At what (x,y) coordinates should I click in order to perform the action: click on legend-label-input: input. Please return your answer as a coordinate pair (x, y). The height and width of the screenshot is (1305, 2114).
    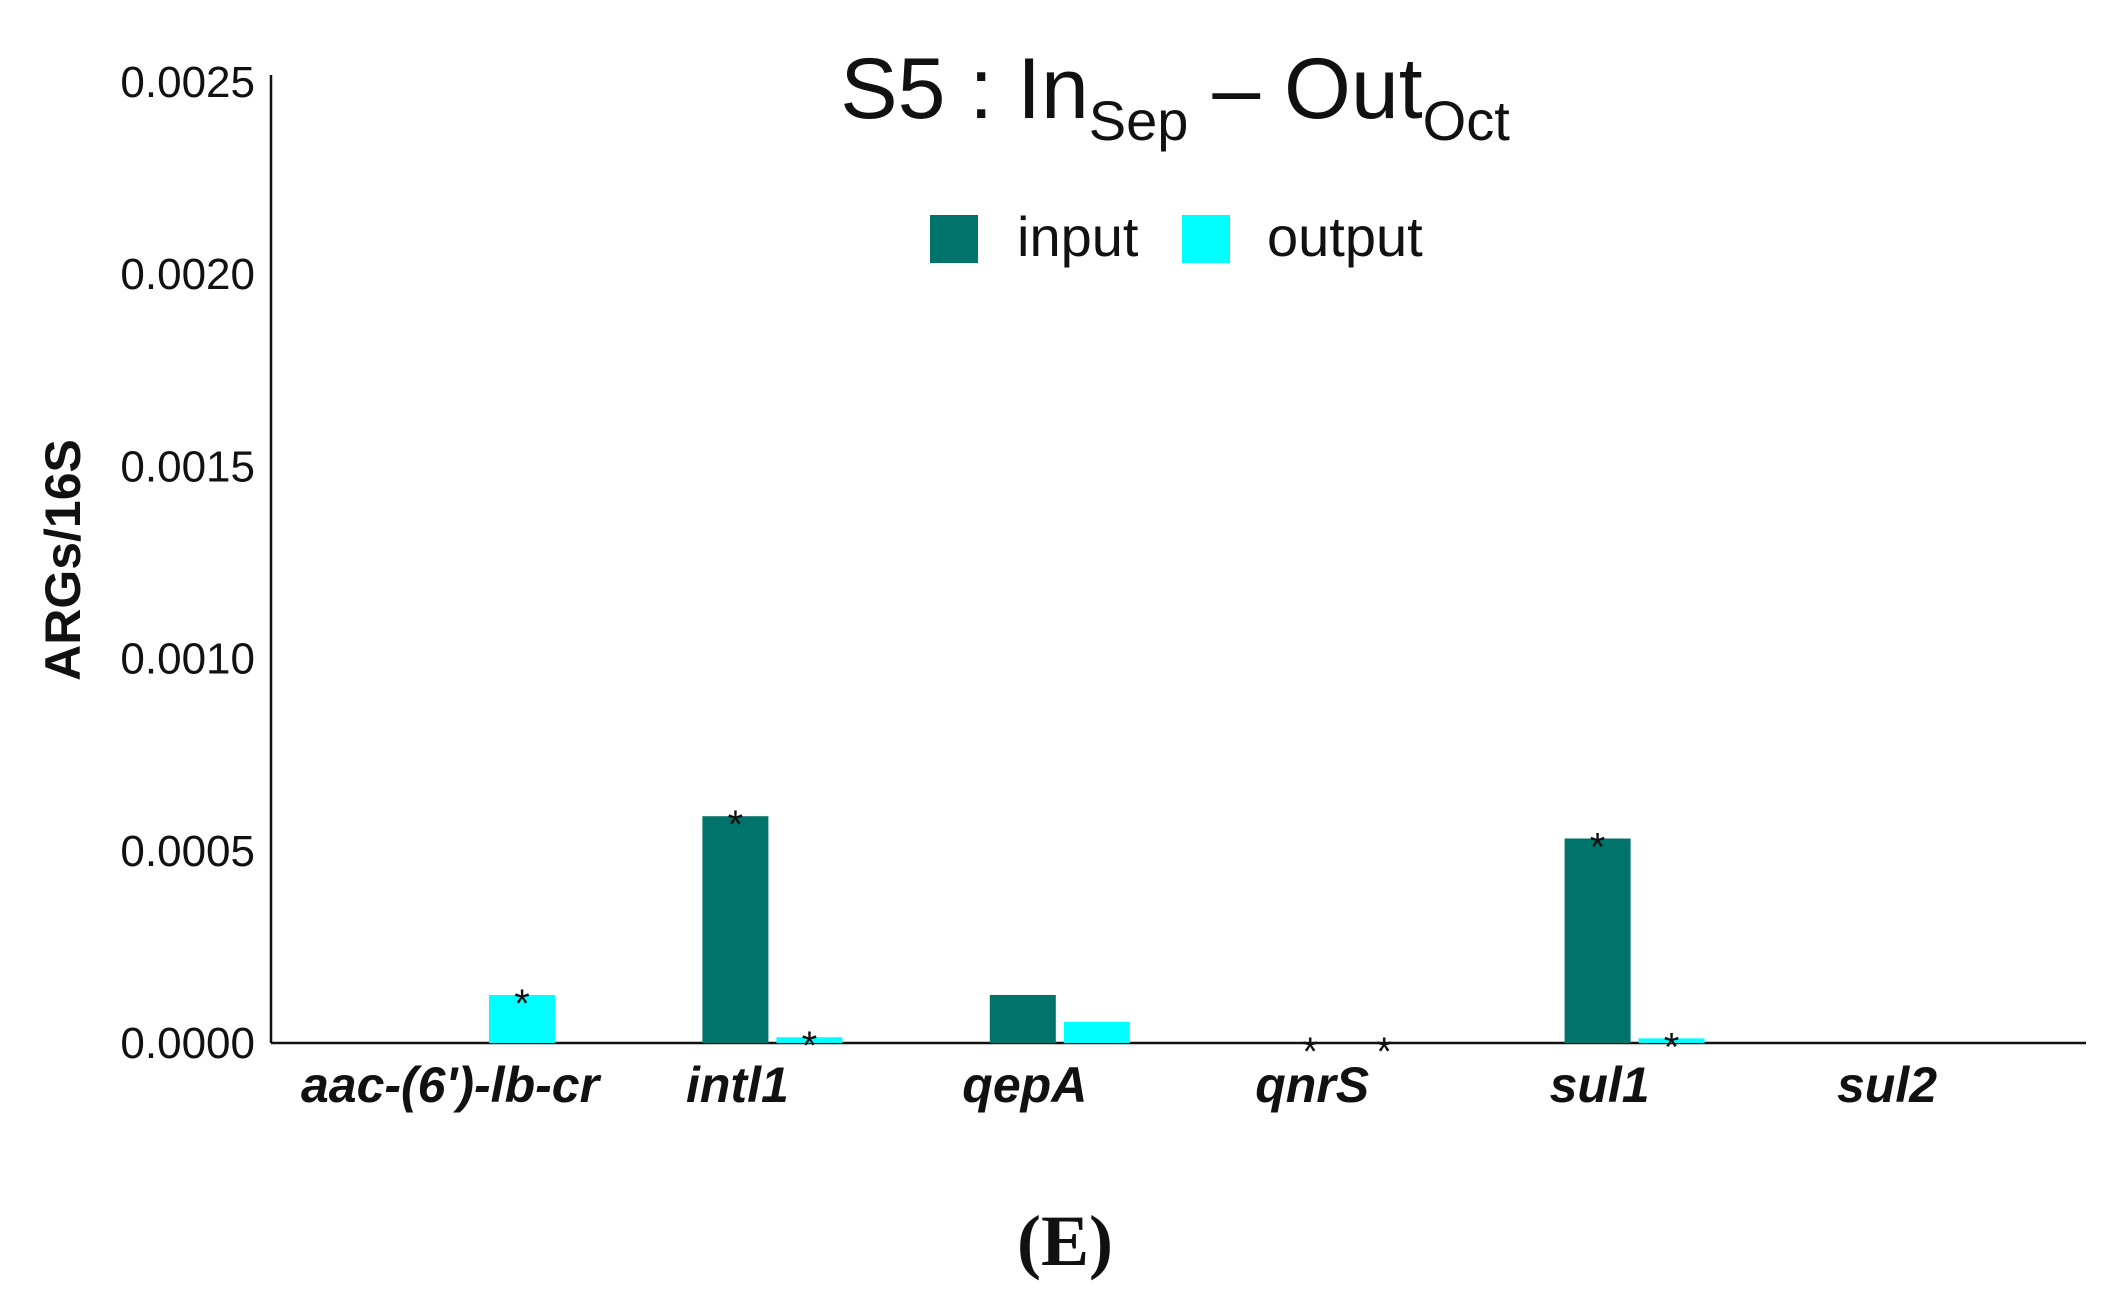
    Looking at the image, I should click on (1078, 236).